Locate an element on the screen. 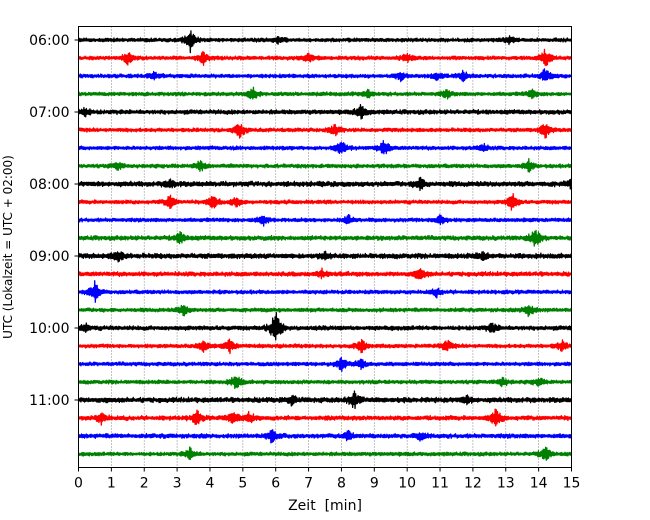  x-tick-label: 14 is located at coordinates (539, 484).